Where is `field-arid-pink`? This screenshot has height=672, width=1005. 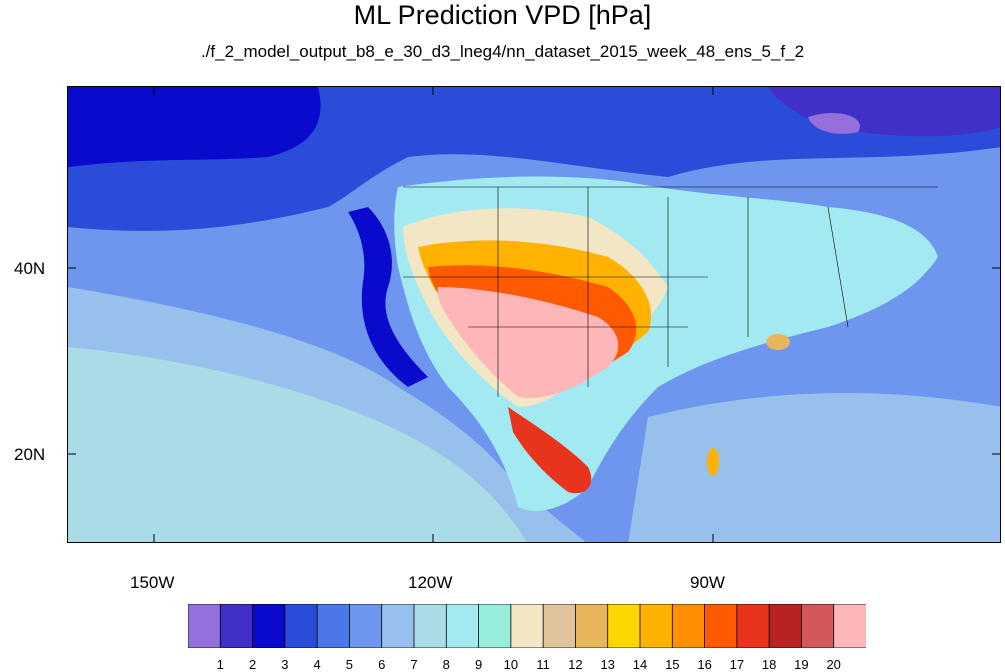 field-arid-pink is located at coordinates (528, 342).